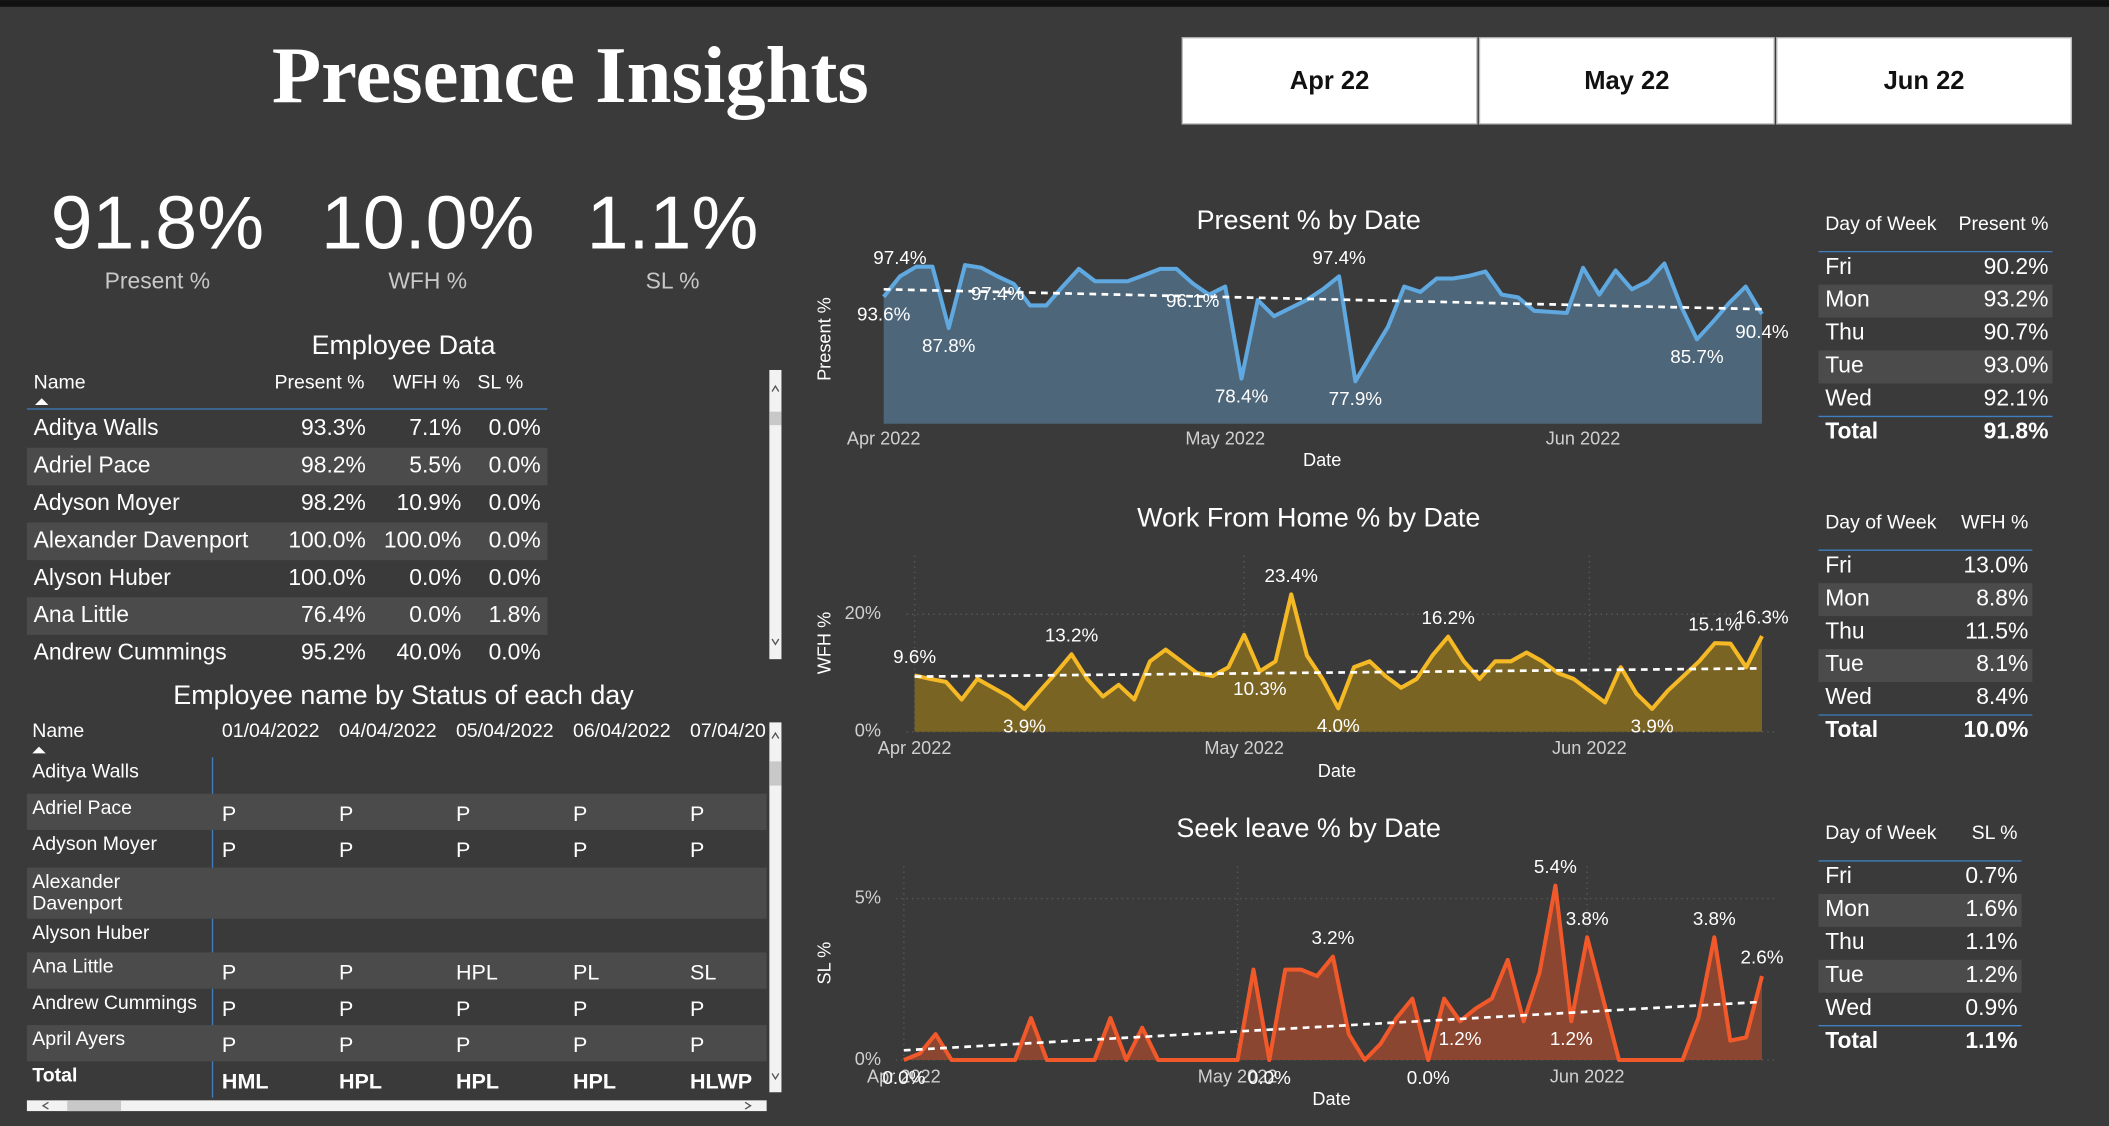 This screenshot has width=2109, height=1126. I want to click on data-label: 16.2%, so click(1448, 617).